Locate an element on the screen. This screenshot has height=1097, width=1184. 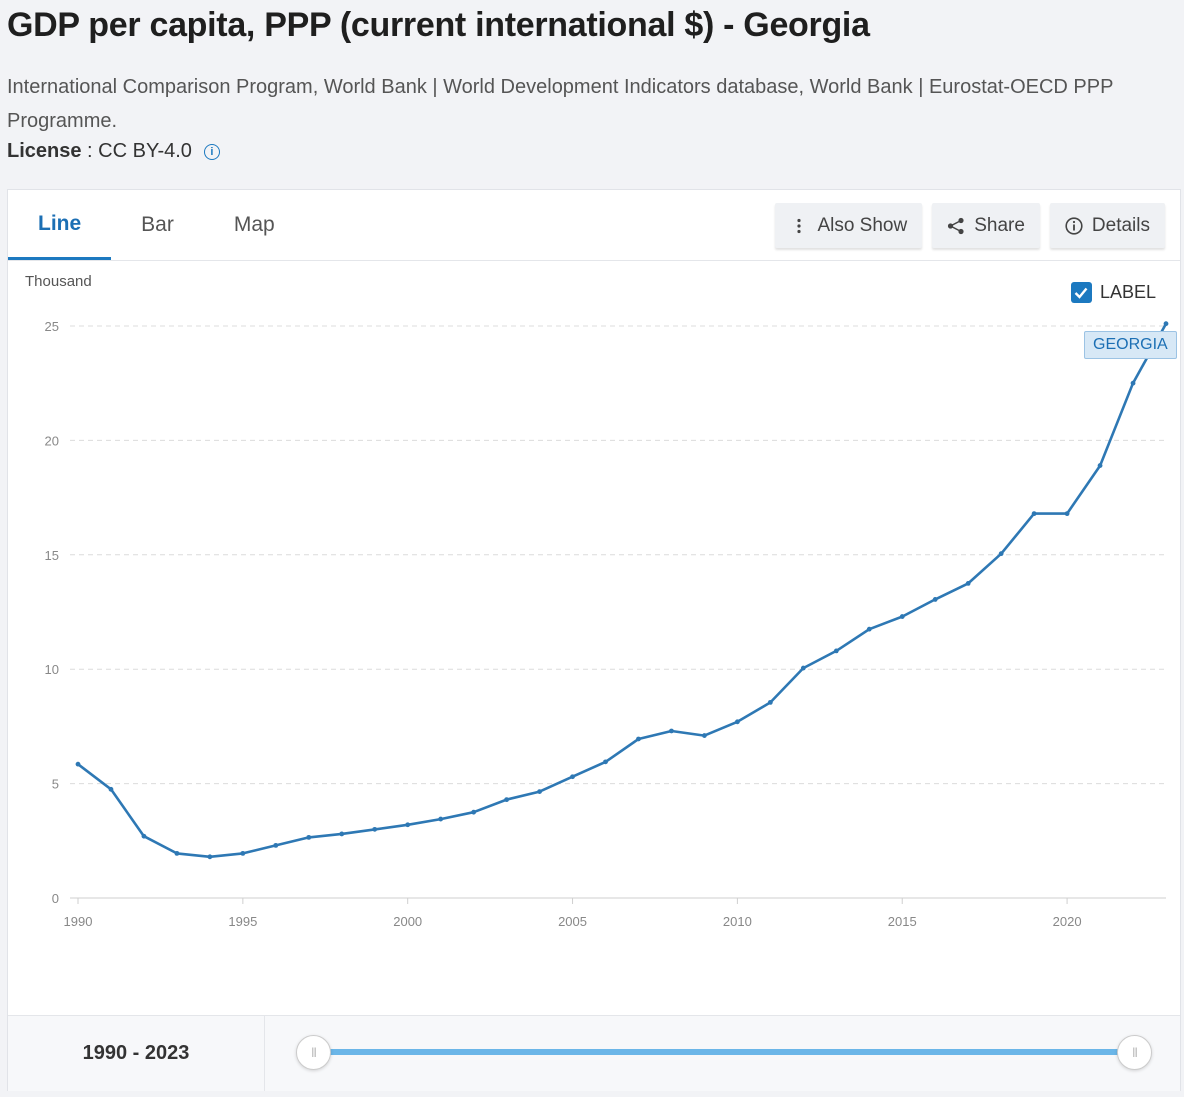
more-vertical-icon is located at coordinates (799, 226).